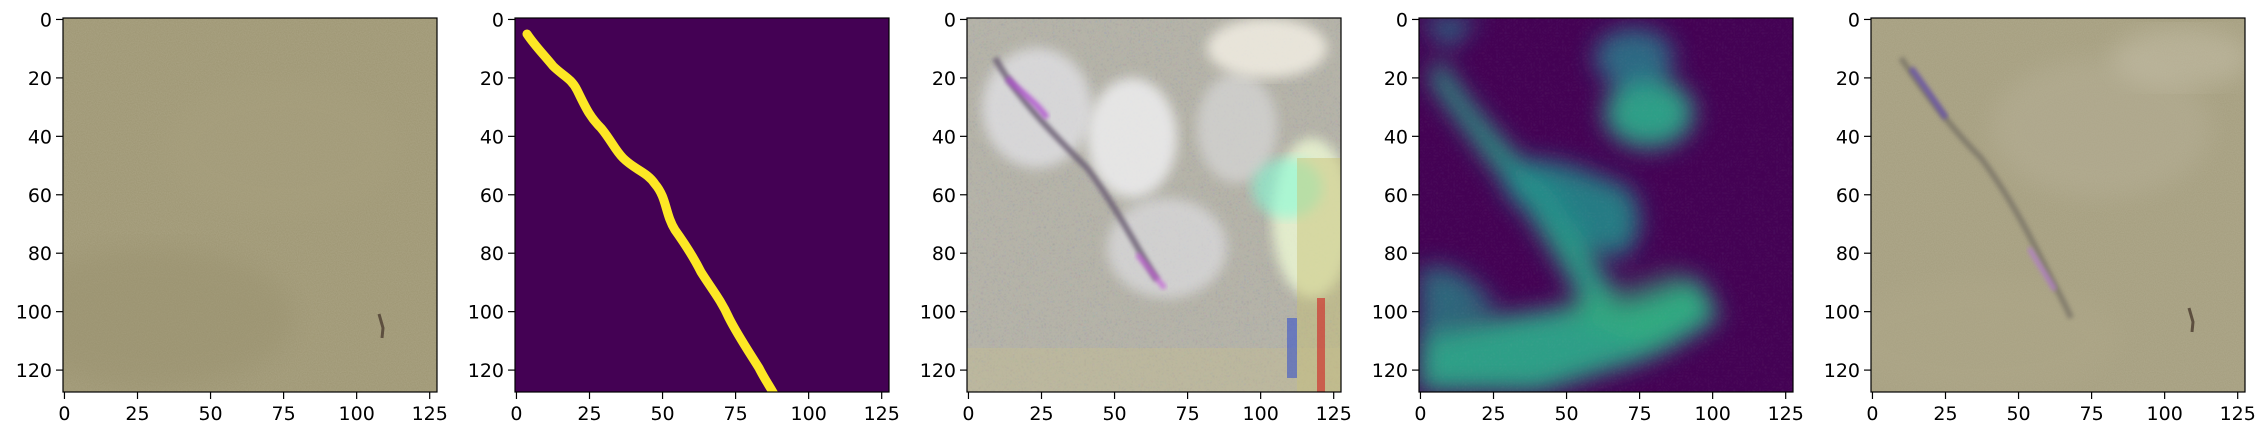 Image resolution: width=2259 pixels, height=440 pixels. I want to click on panel-5-image, so click(2058, 205).